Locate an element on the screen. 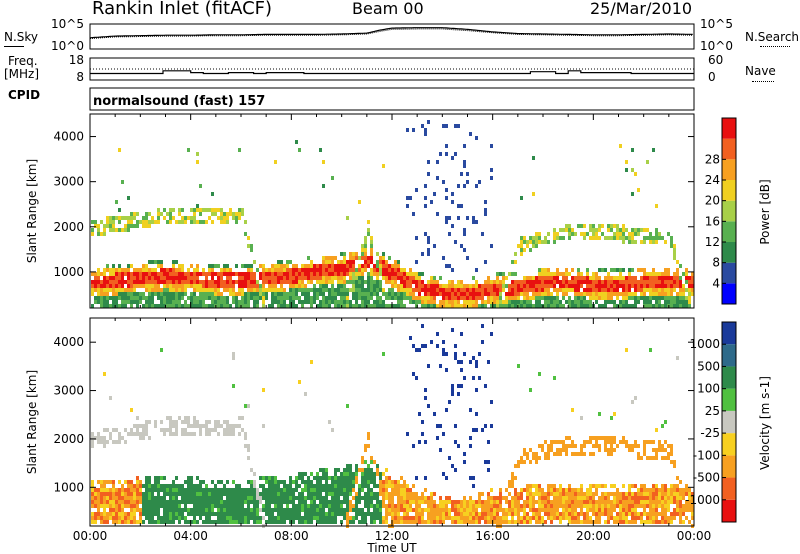  power-colorbar-segment is located at coordinates (729, 190).